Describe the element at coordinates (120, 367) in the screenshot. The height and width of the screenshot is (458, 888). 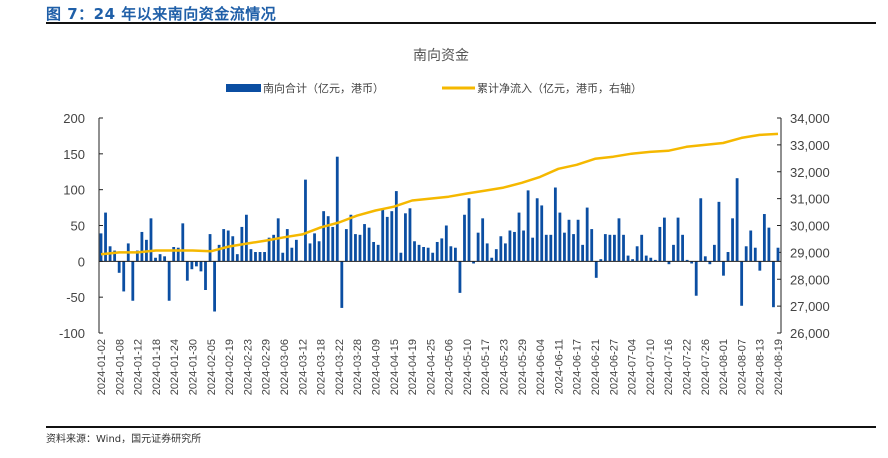
I see `x-tick-label: 2024-01-08` at that location.